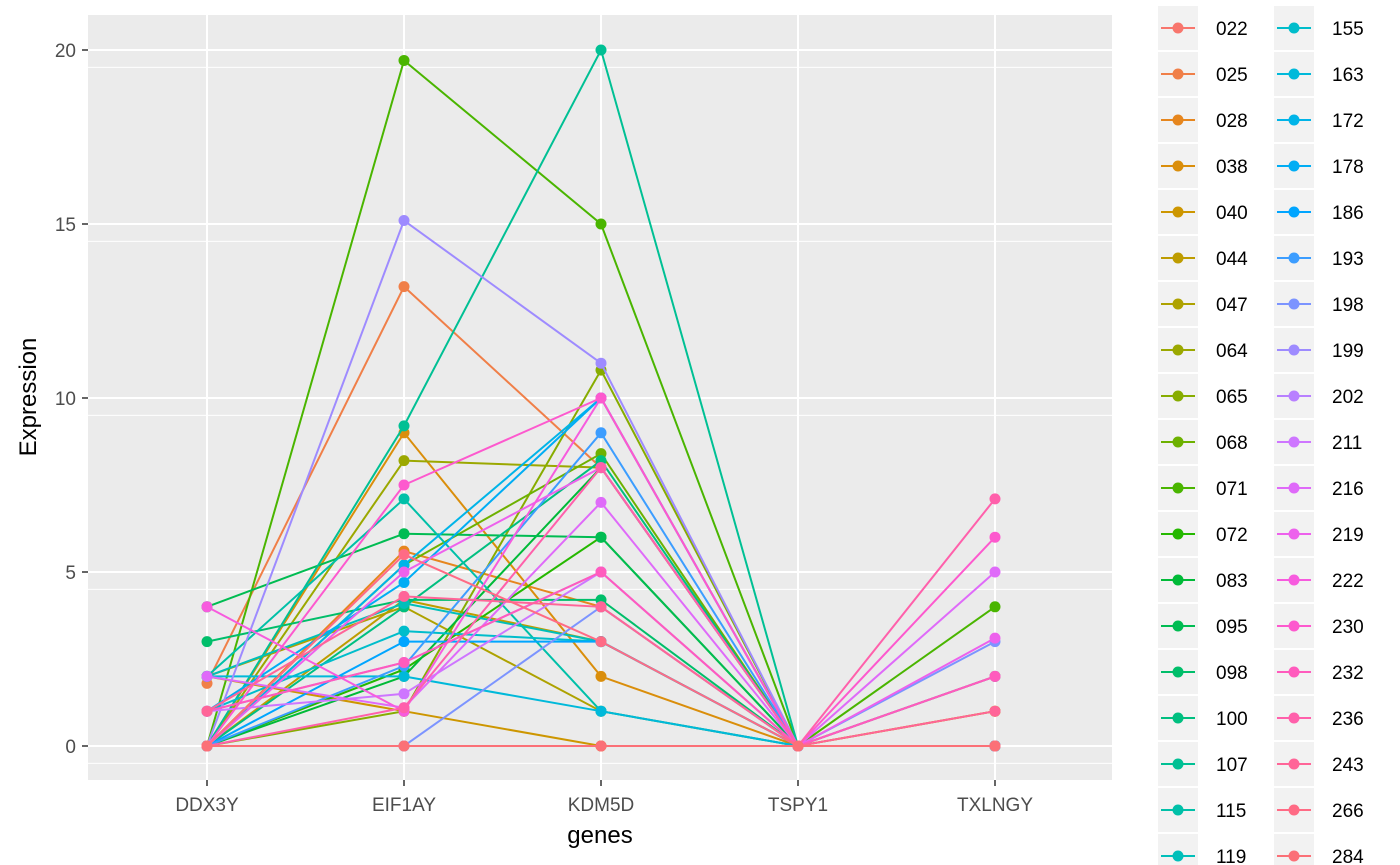 This screenshot has width=1400, height=865. Describe the element at coordinates (1348, 397) in the screenshot. I see `legend-label: 202` at that location.